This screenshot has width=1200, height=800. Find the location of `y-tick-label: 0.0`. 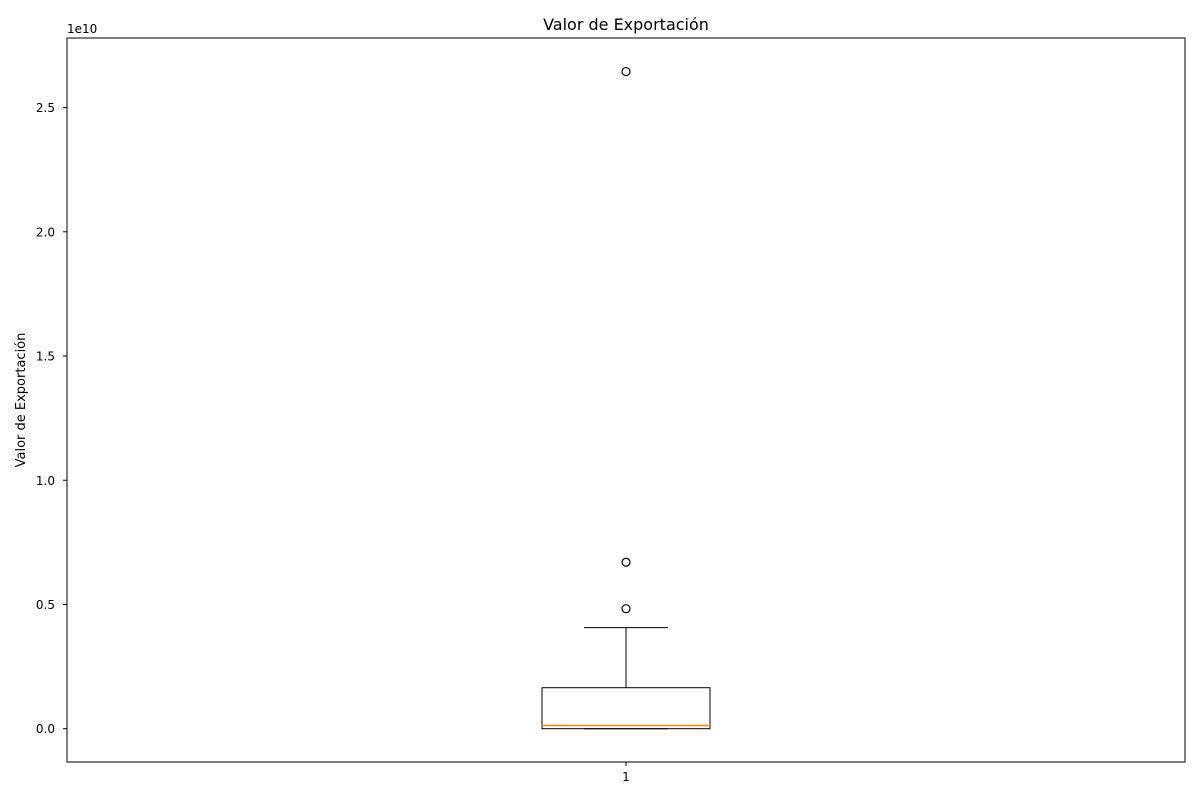

y-tick-label: 0.0 is located at coordinates (45, 729).